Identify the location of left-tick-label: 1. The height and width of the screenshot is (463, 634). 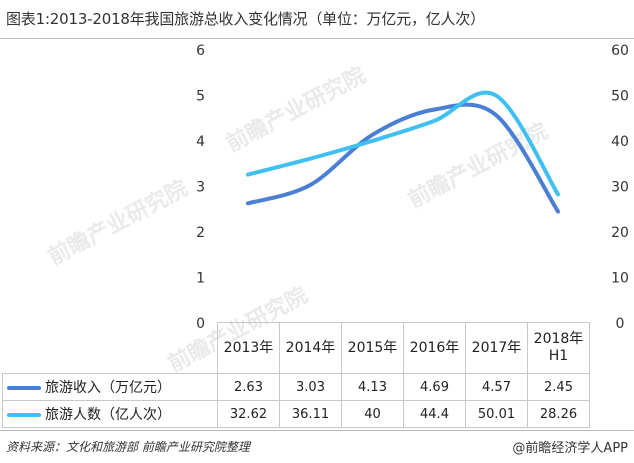
(200, 279).